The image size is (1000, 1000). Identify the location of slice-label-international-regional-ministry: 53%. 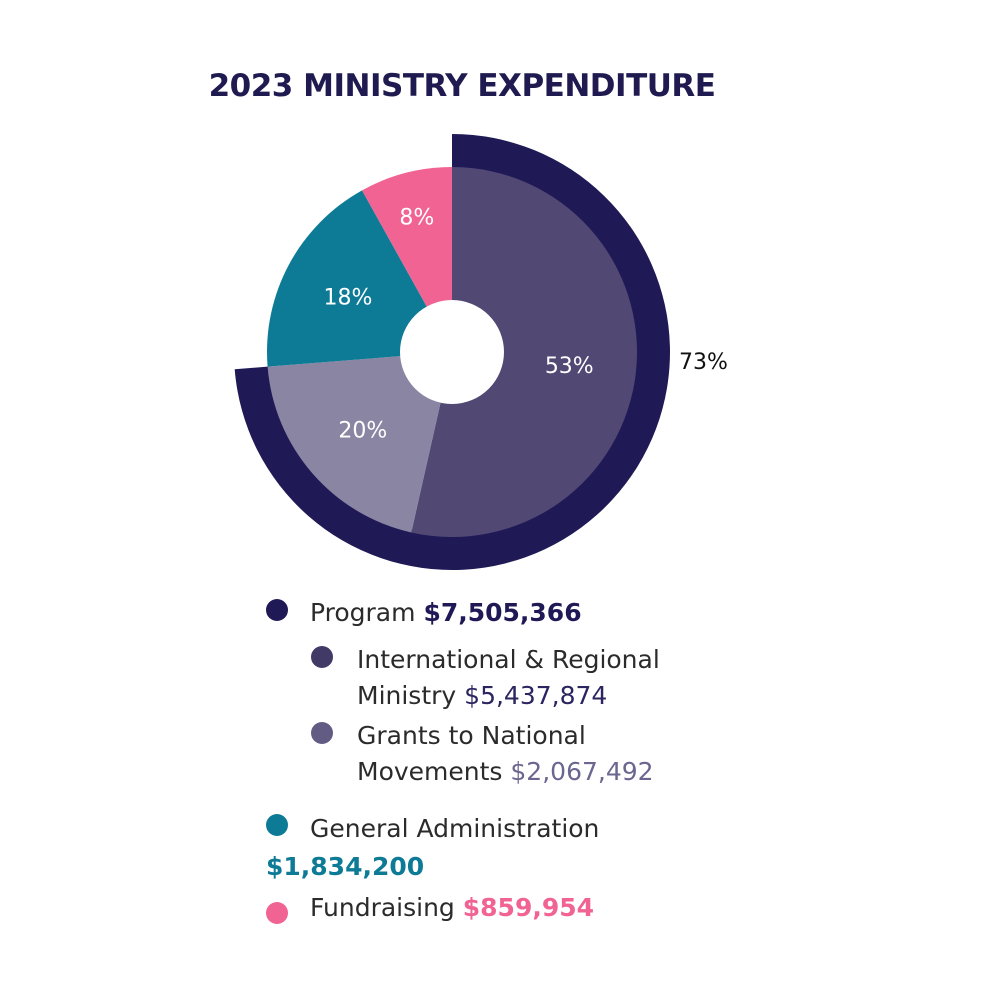
(569, 366).